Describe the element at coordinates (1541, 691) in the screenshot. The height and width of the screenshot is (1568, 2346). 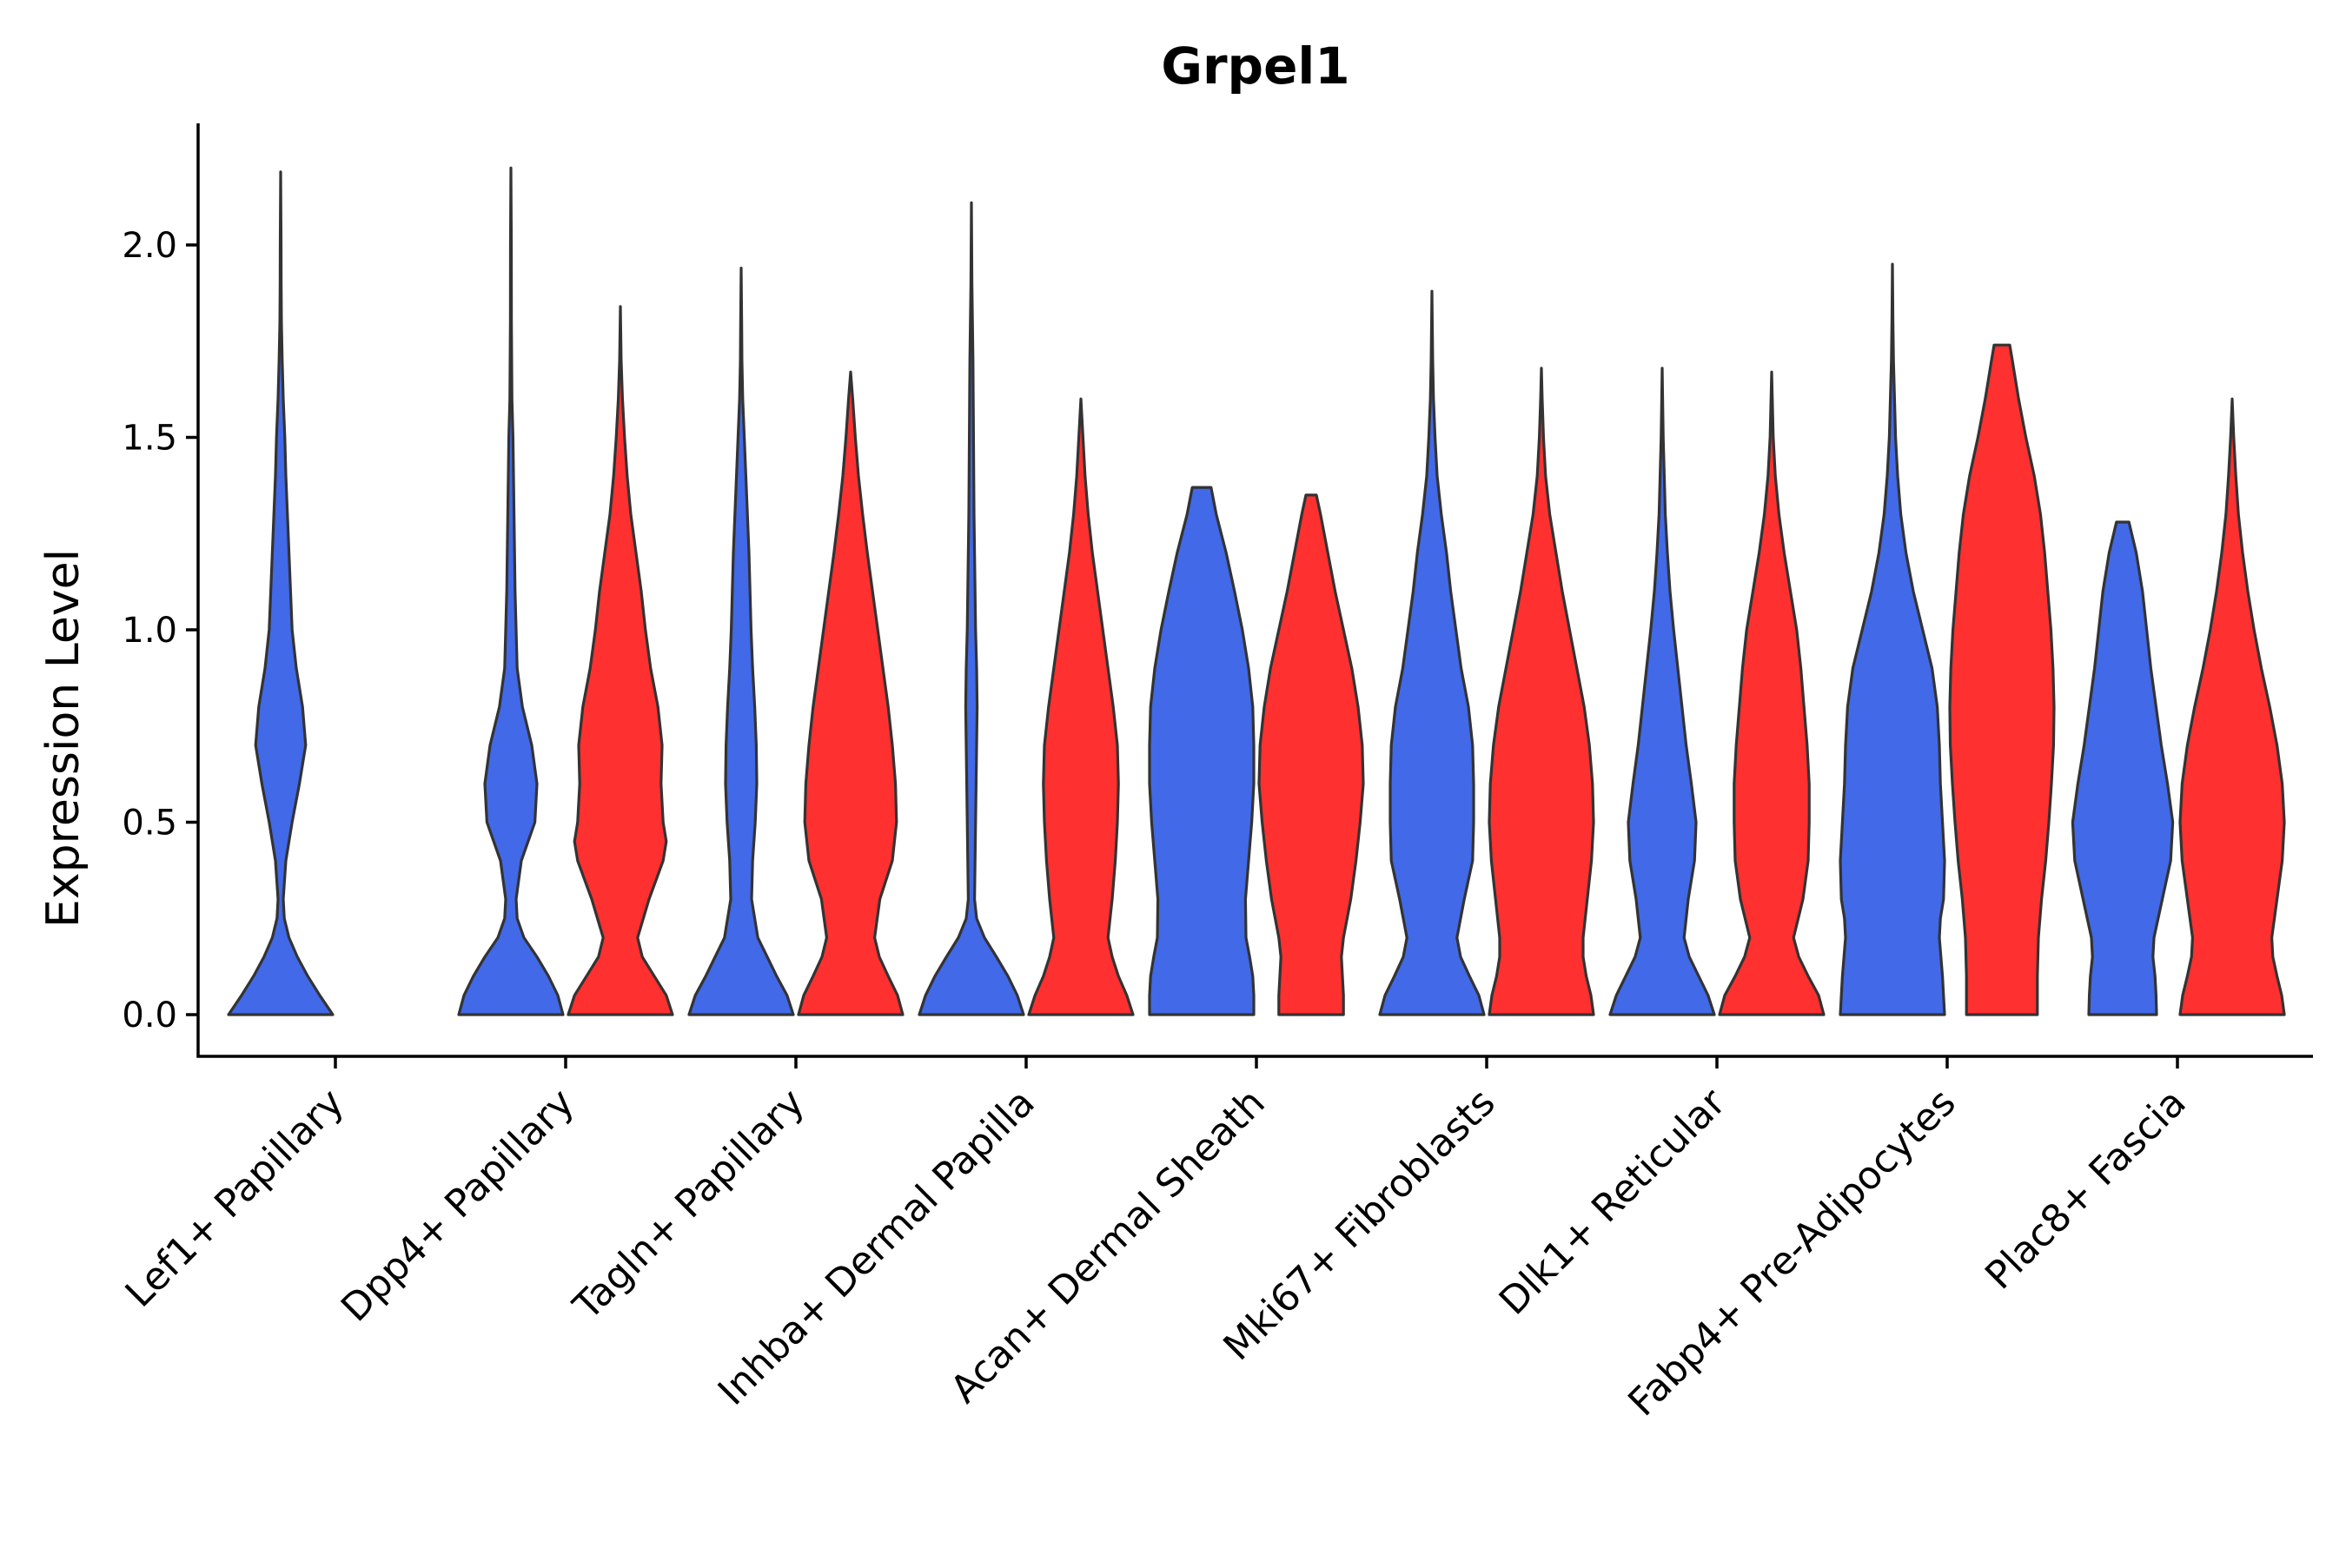
I see `violin-mki67-fibroblasts-red` at that location.